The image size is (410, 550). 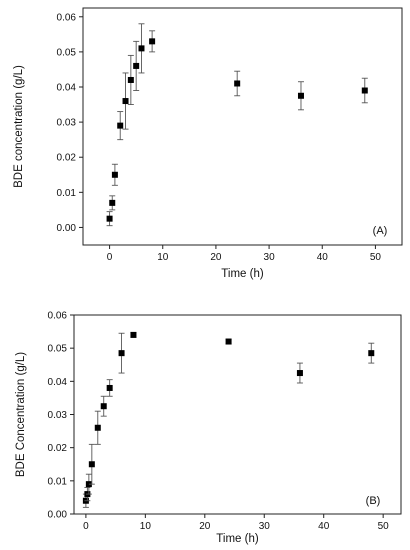 I want to click on y-axis-title: BDE concentration (g/L), so click(x=19, y=126).